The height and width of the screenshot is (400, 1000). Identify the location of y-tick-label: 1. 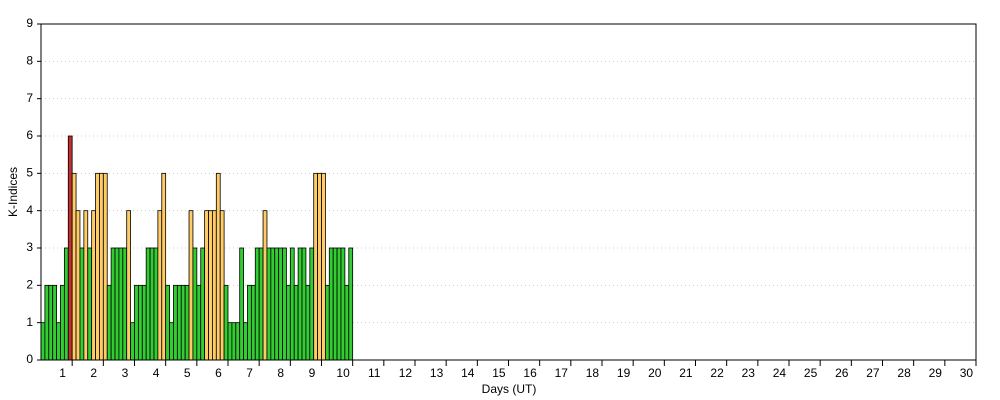
(29, 322).